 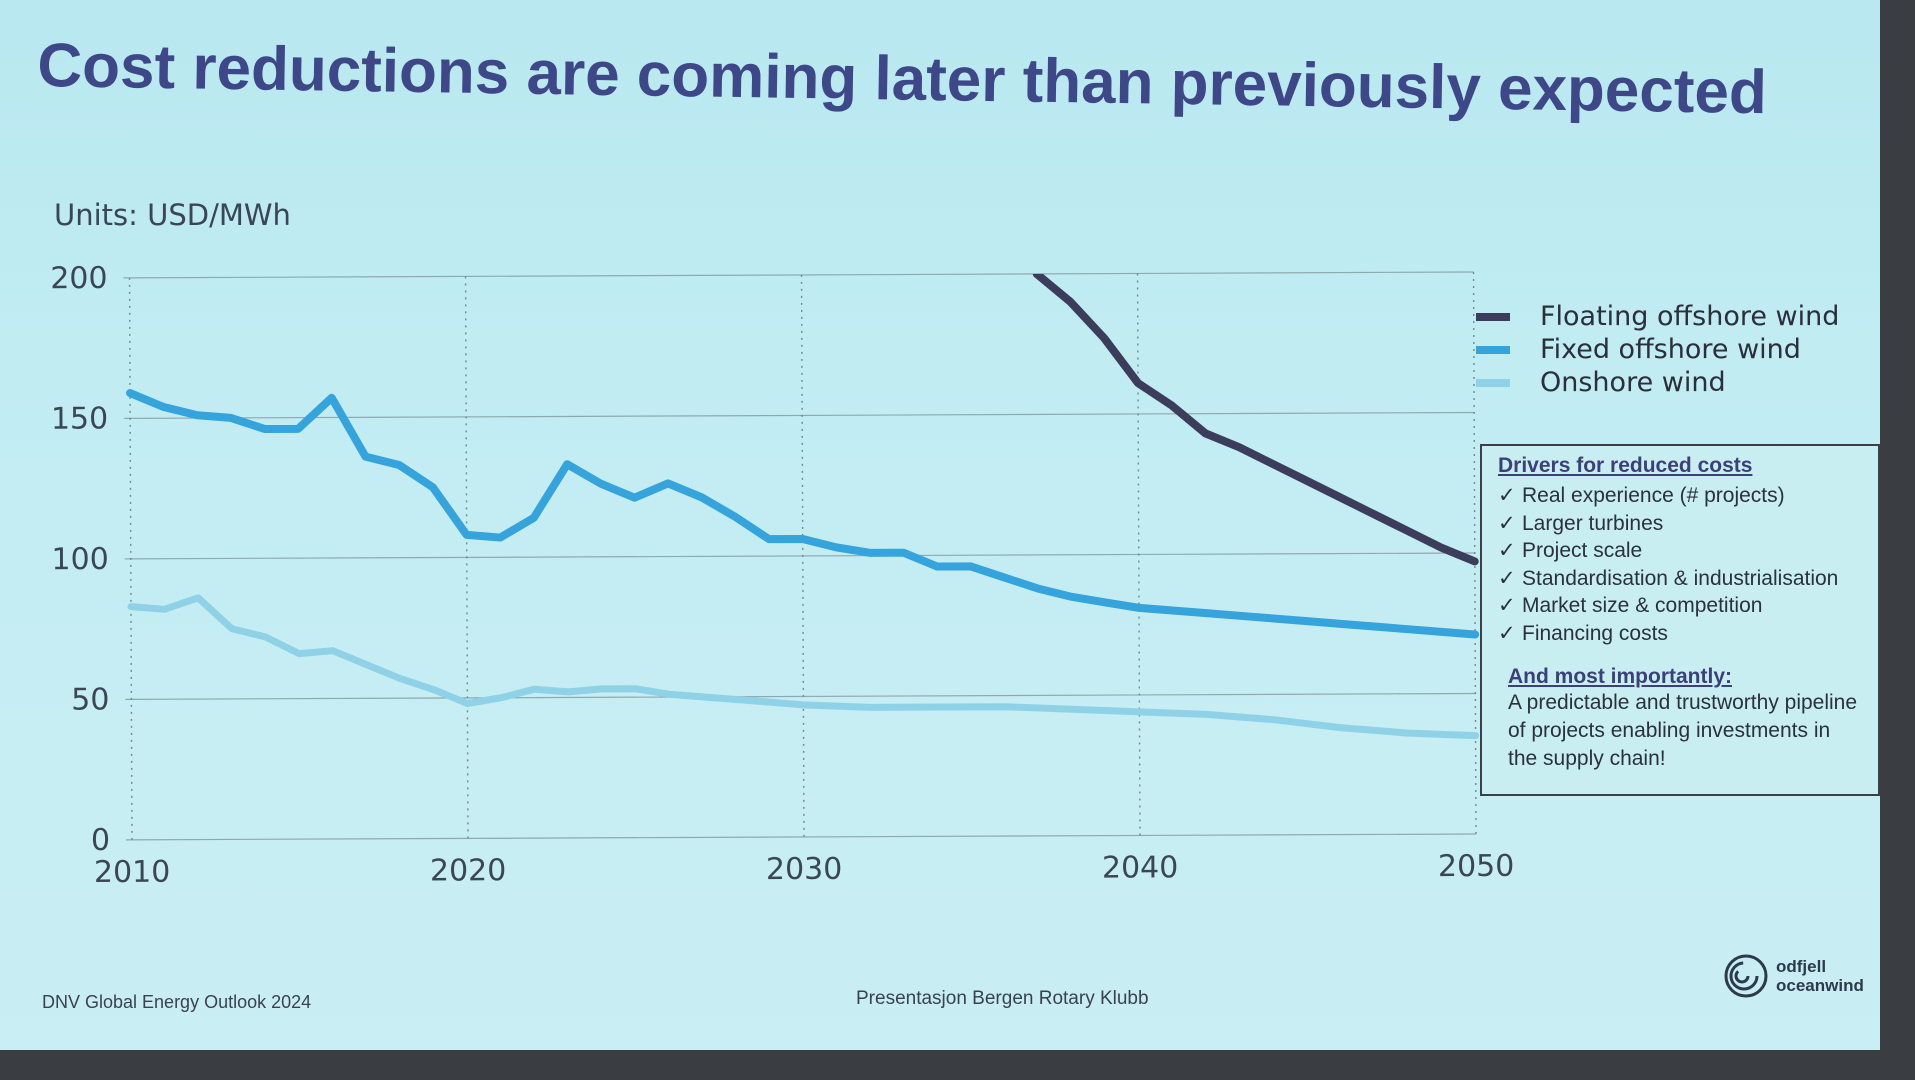 What do you see at coordinates (1669, 730) in the screenshot?
I see `drivers-note-line: of projects enabling investments in` at bounding box center [1669, 730].